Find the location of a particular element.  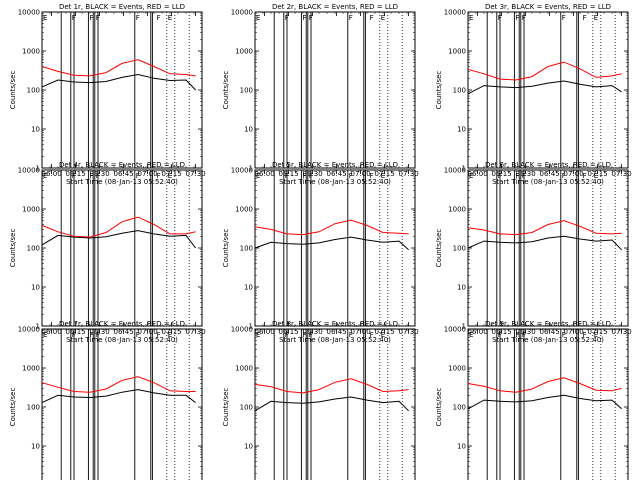

panel-title: Det 2r, BLACK = Events, RED = LLD is located at coordinates (335, 7).